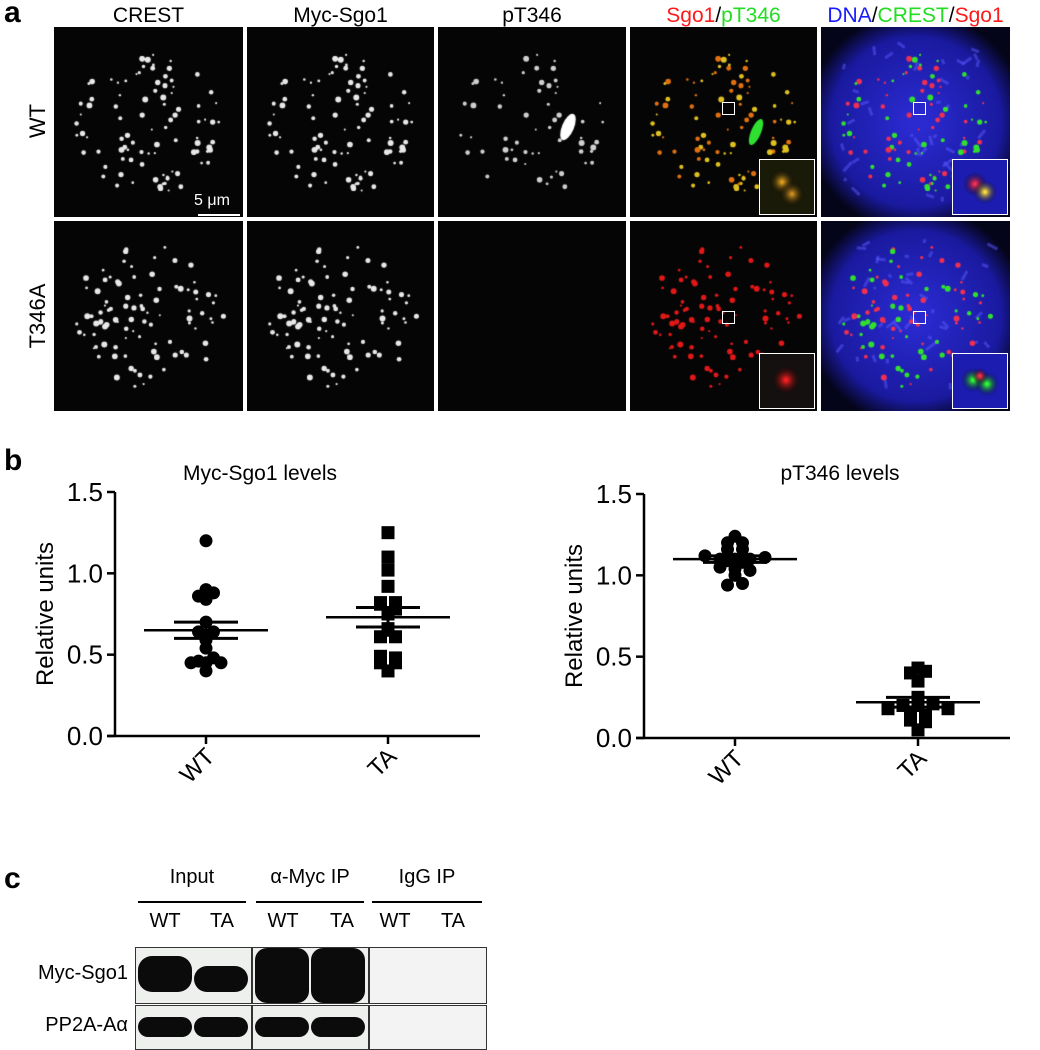 Image resolution: width=1040 pixels, height=1050 pixels. What do you see at coordinates (13, 460) in the screenshot?
I see `panel-b-label: b` at bounding box center [13, 460].